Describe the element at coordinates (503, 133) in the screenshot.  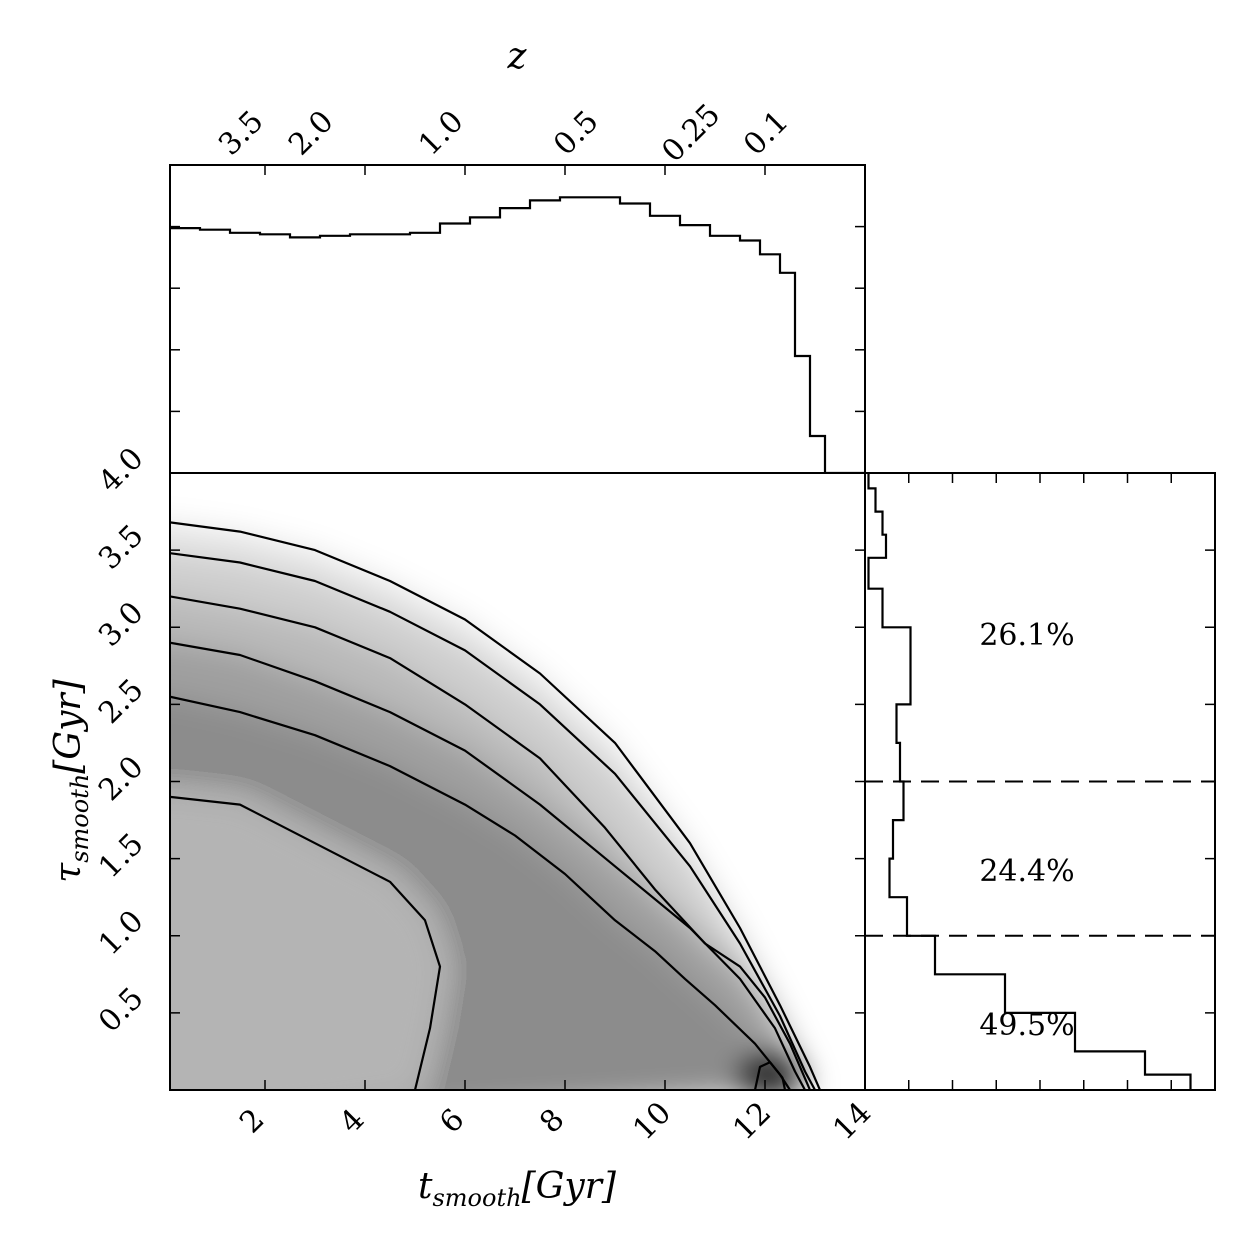
I see `redshift-ticks: 3.5 2.0 1.0 0.5 0.25 0.1` at that location.